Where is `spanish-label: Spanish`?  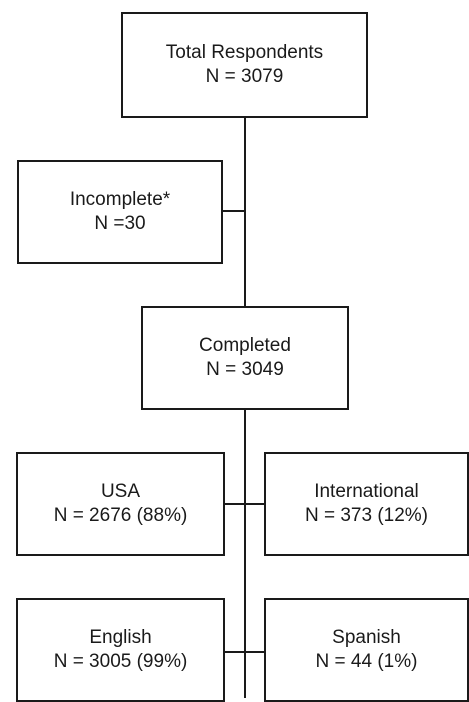 spanish-label: Spanish is located at coordinates (366, 637).